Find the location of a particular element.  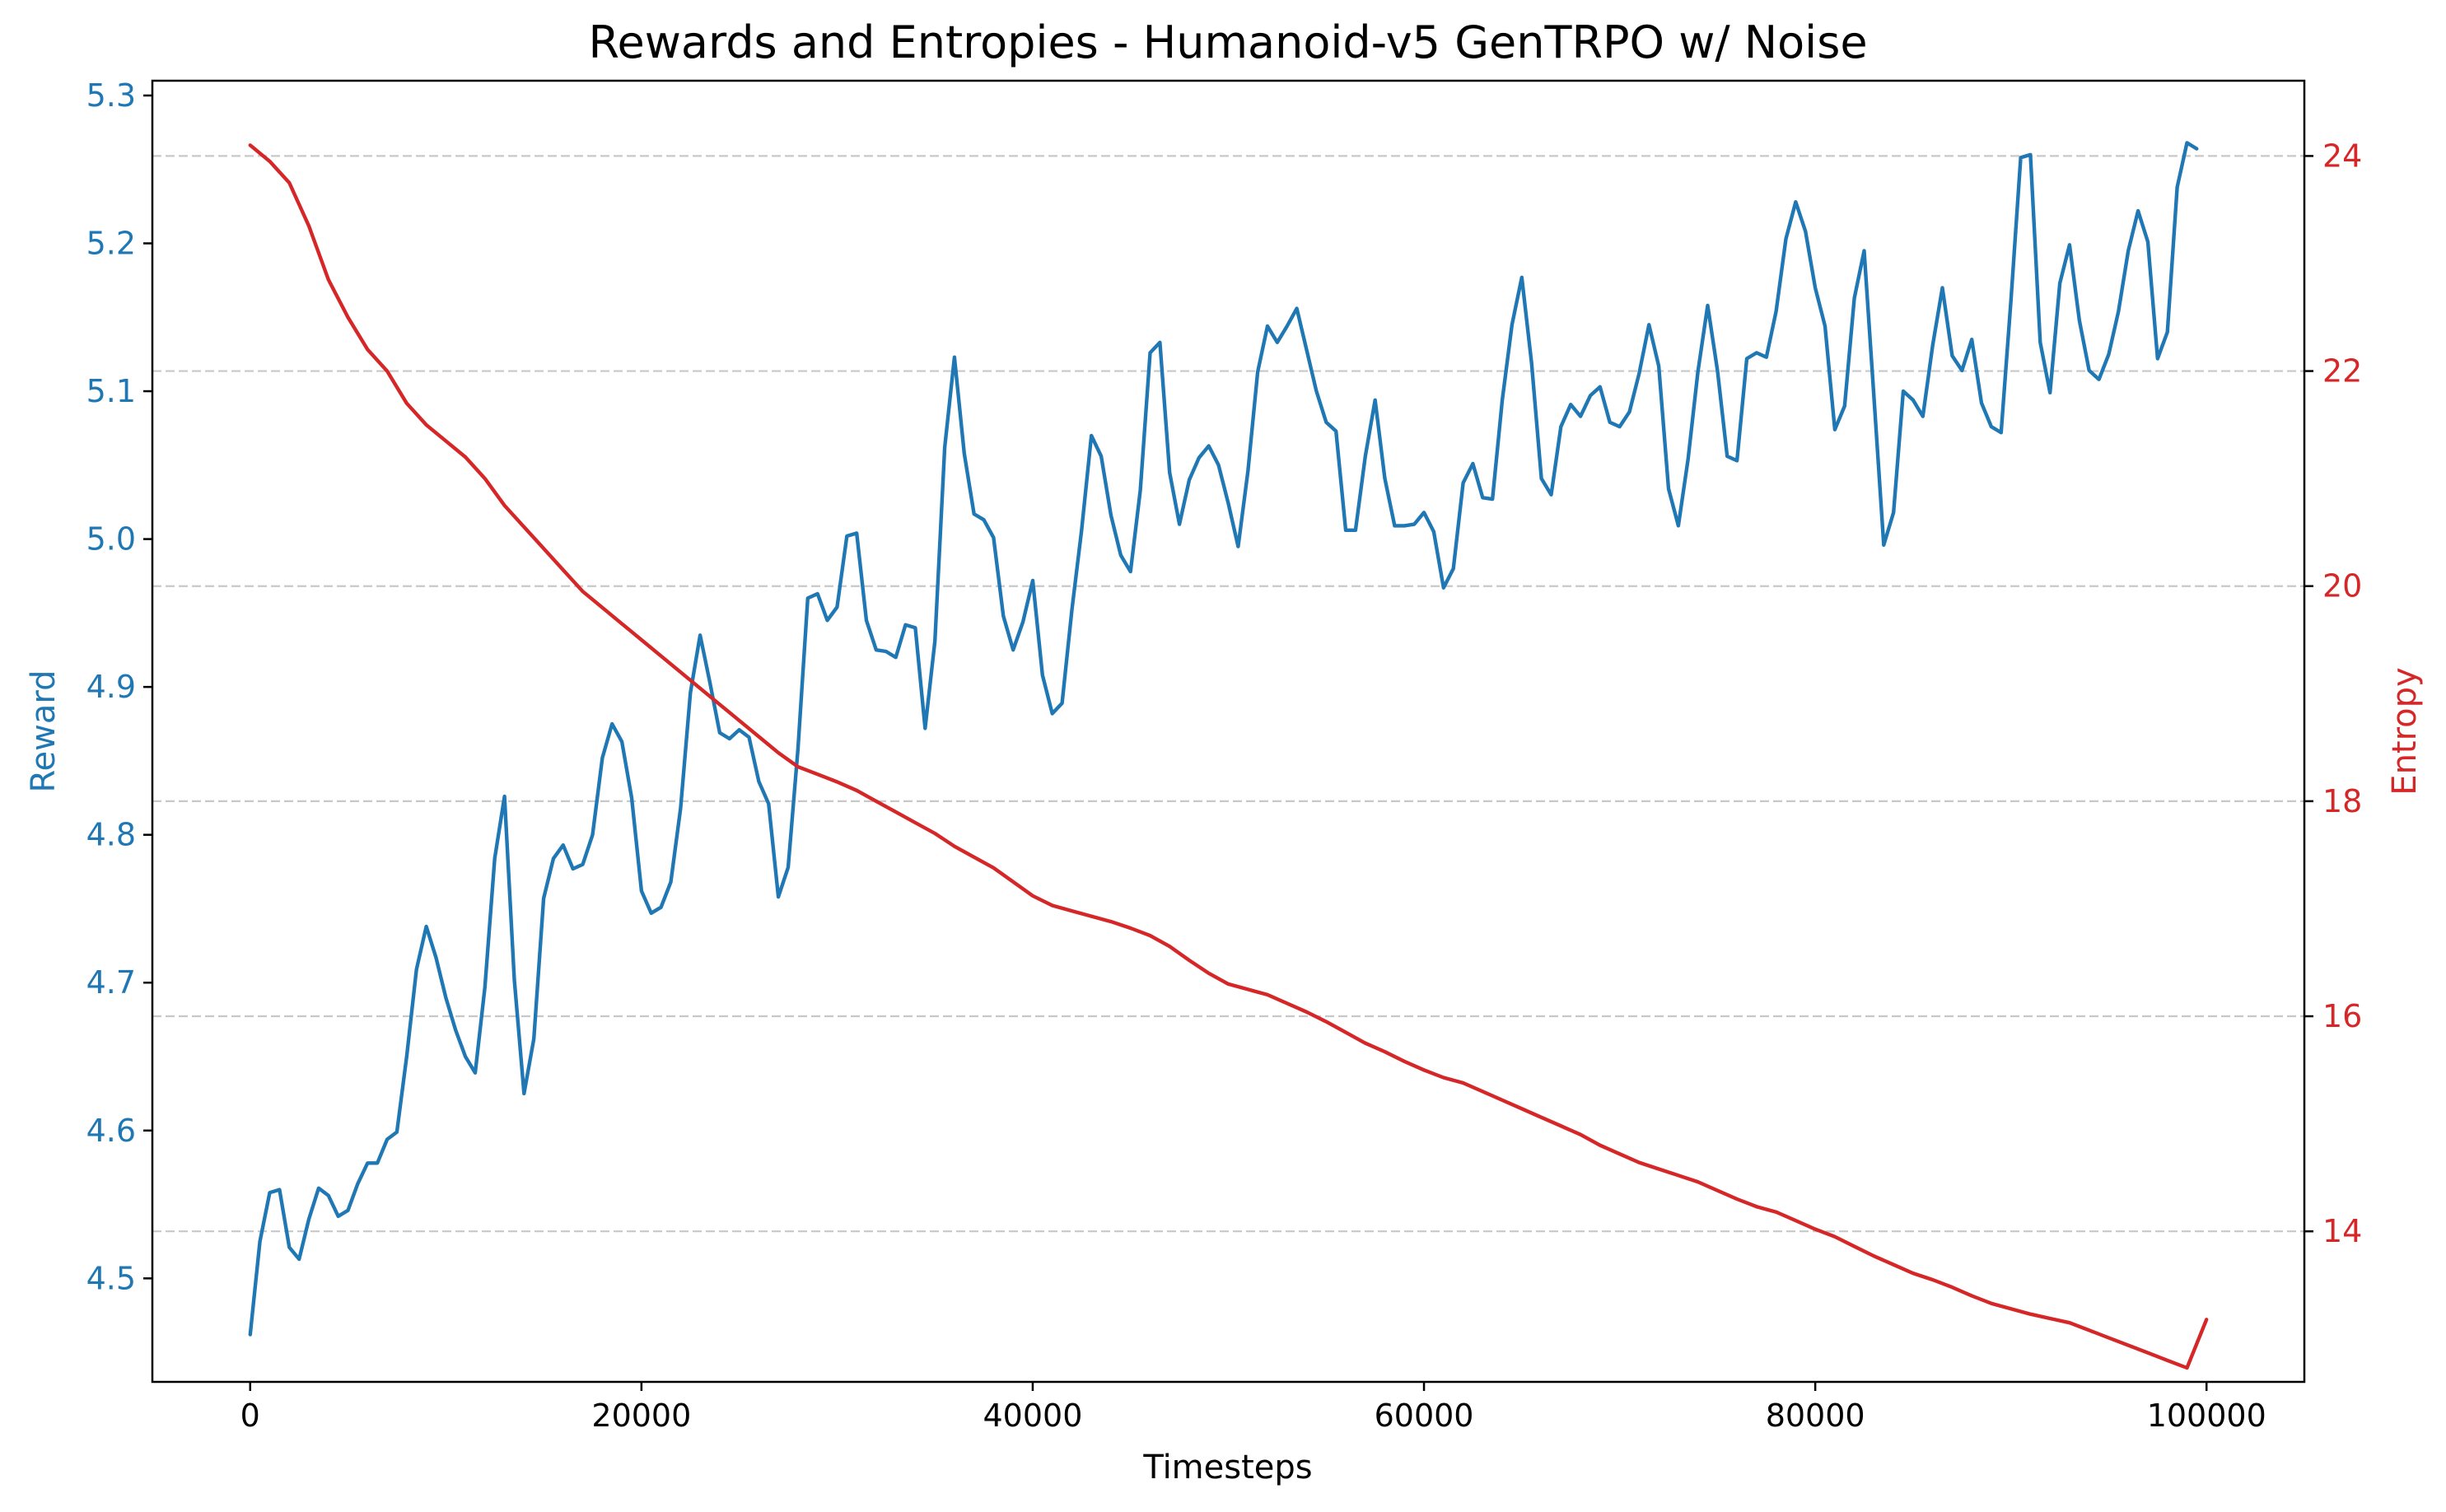

x-tick-label: 100000 is located at coordinates (2206, 1416).